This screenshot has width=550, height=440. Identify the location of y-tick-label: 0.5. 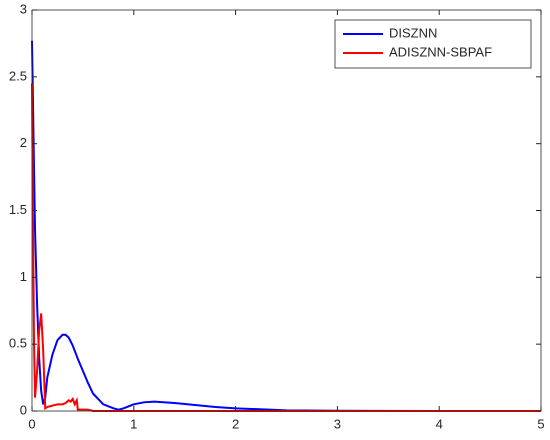
(18, 343).